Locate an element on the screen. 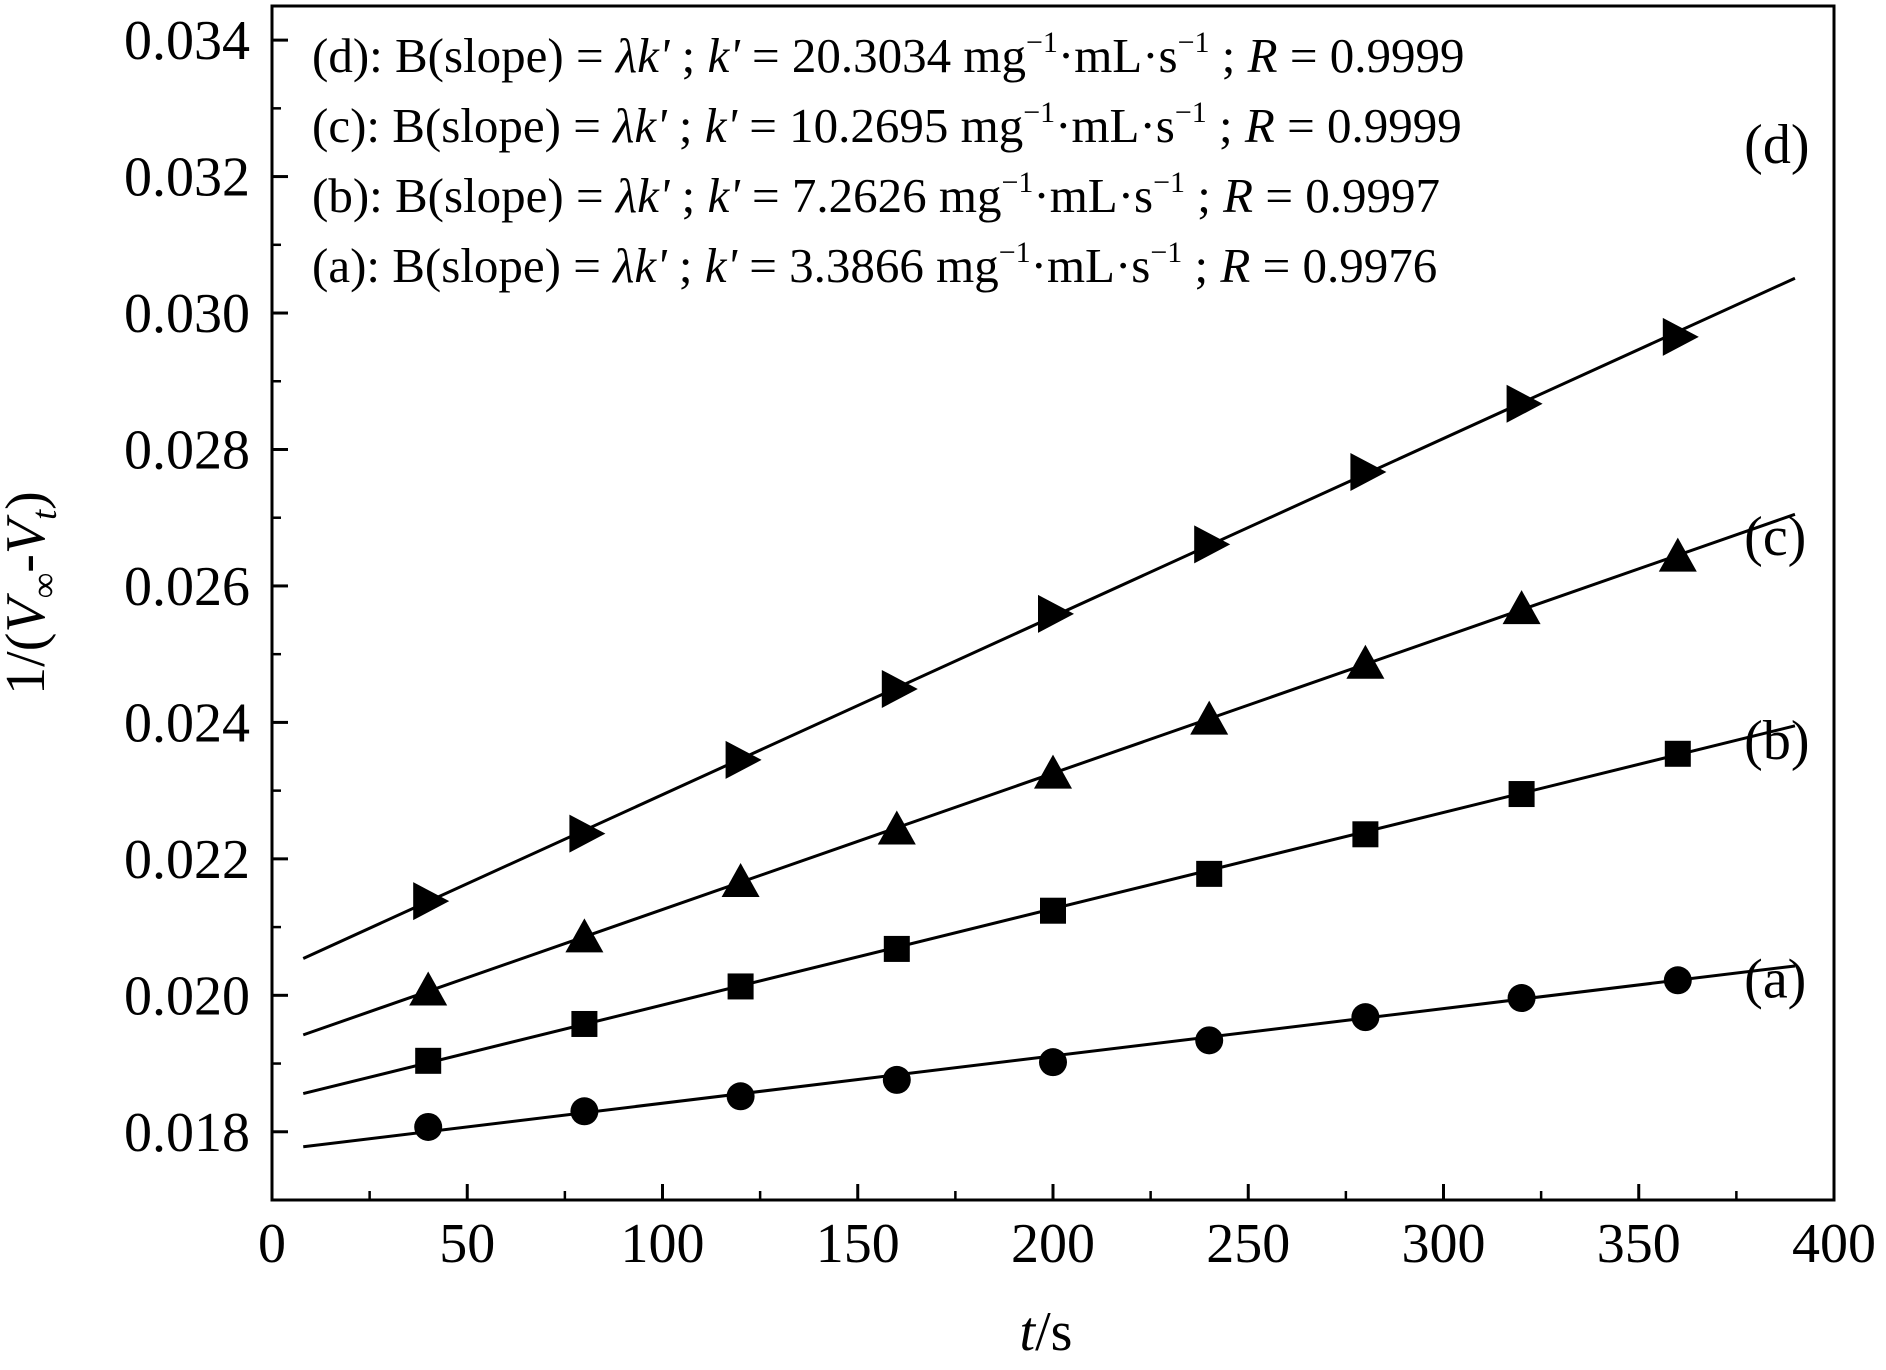 Image resolution: width=1886 pixels, height=1370 pixels. fit-annotation-kval: = 20.3034 mg is located at coordinates (883, 55).